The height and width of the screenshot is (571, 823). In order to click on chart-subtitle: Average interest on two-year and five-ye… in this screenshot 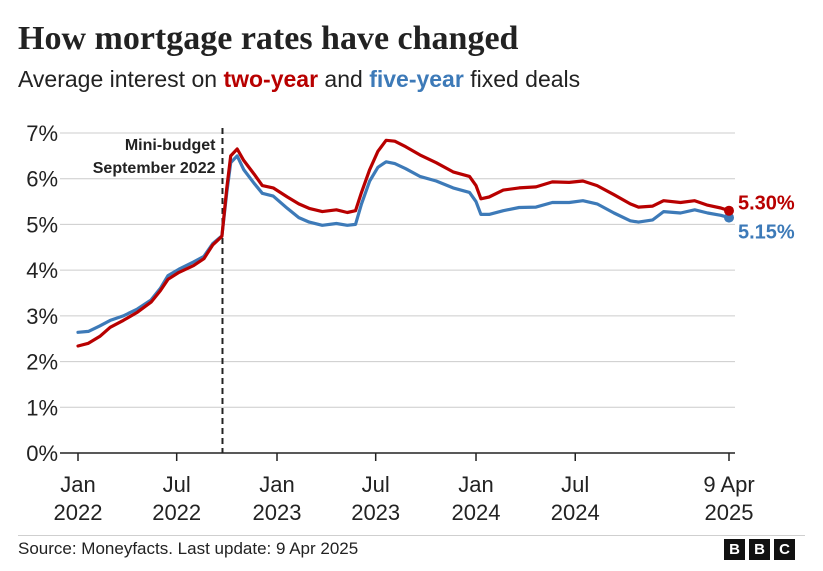, I will do `click(299, 79)`.